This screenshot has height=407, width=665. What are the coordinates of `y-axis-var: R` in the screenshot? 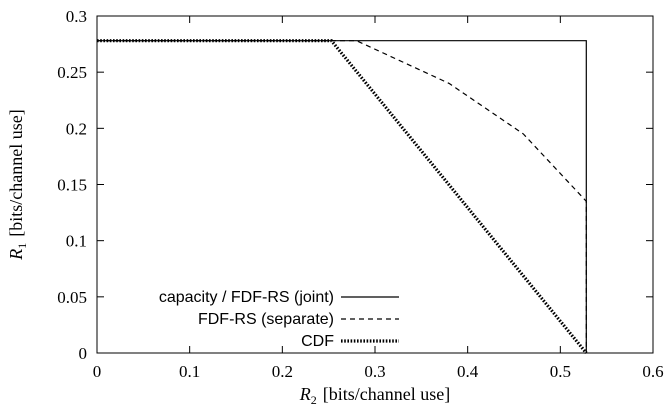 It's located at (16, 255).